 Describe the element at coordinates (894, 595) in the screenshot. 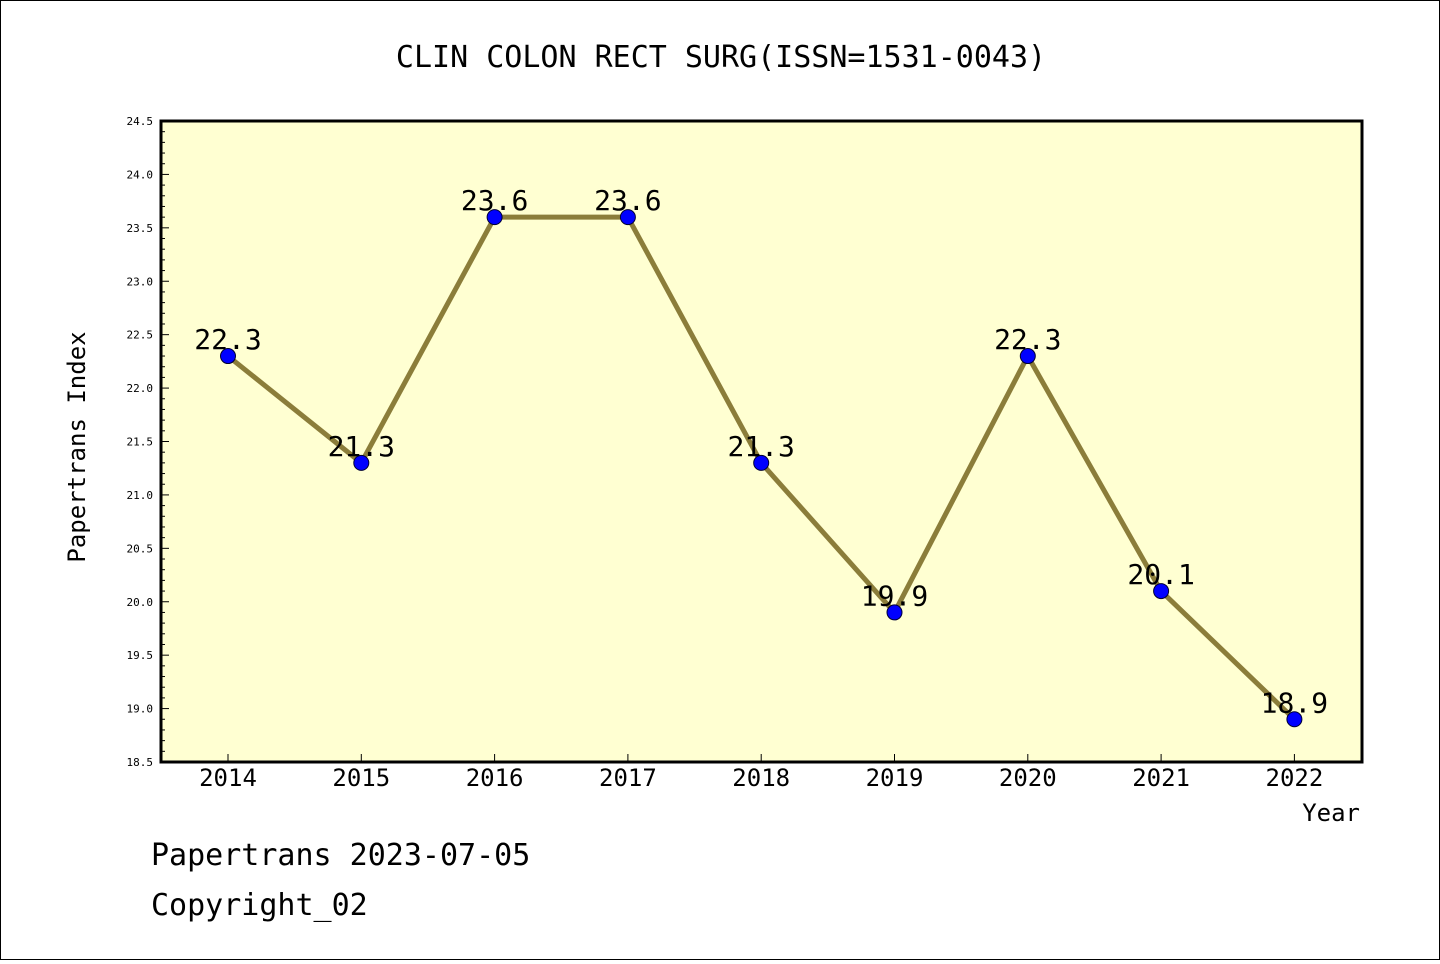

I see `data-label: 19.9` at that location.